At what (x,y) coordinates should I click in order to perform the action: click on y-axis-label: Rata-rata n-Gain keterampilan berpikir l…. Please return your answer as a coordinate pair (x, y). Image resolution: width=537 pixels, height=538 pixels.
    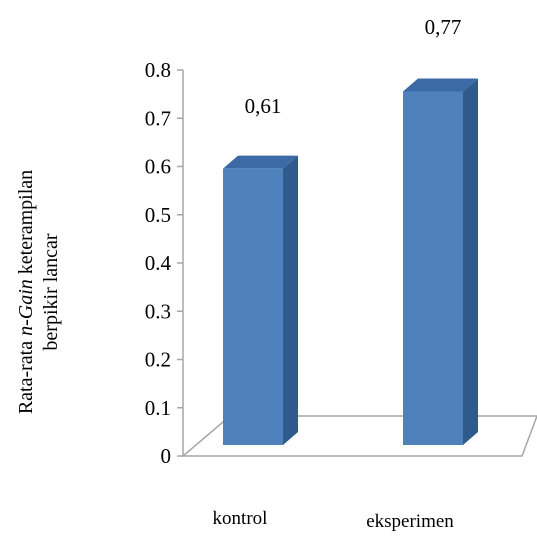
    Looking at the image, I should click on (38, 292).